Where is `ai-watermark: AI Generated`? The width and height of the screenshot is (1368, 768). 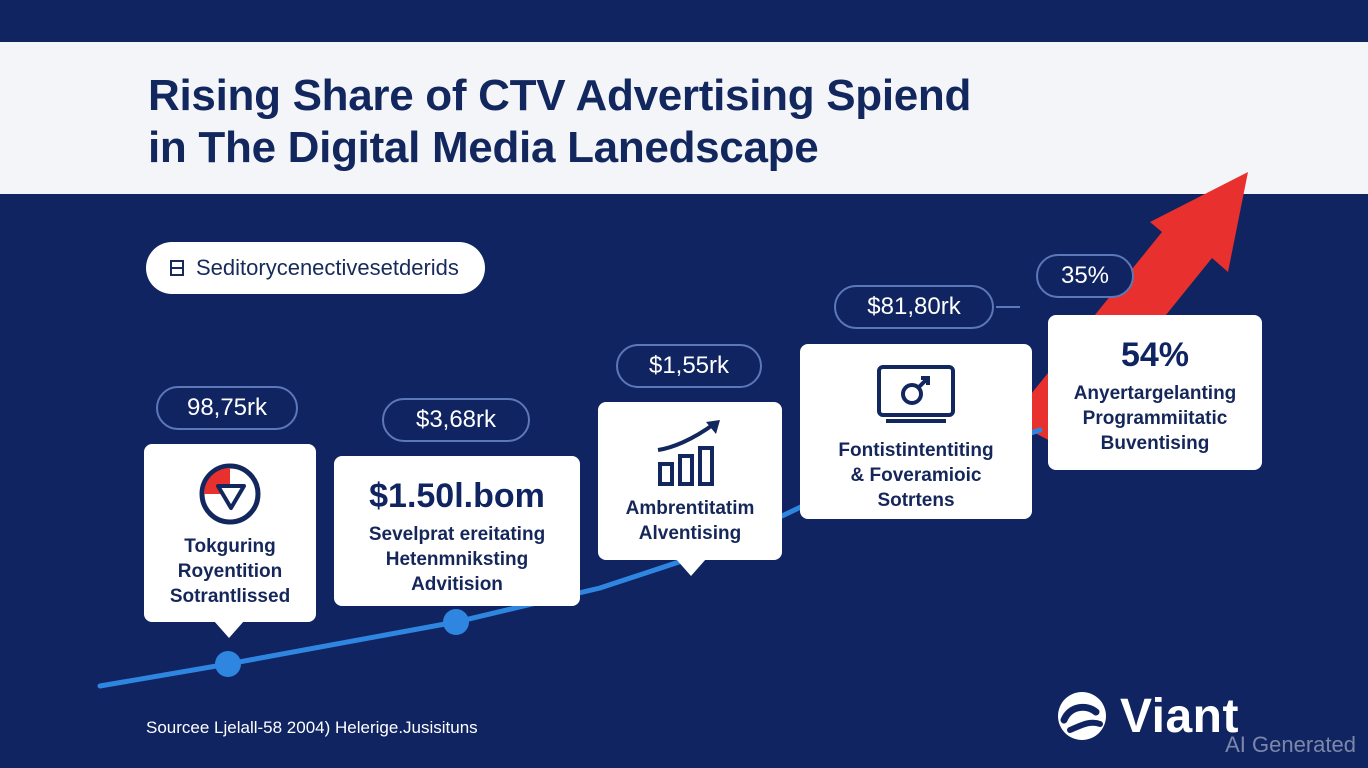
ai-watermark: AI Generated is located at coordinates (1290, 744).